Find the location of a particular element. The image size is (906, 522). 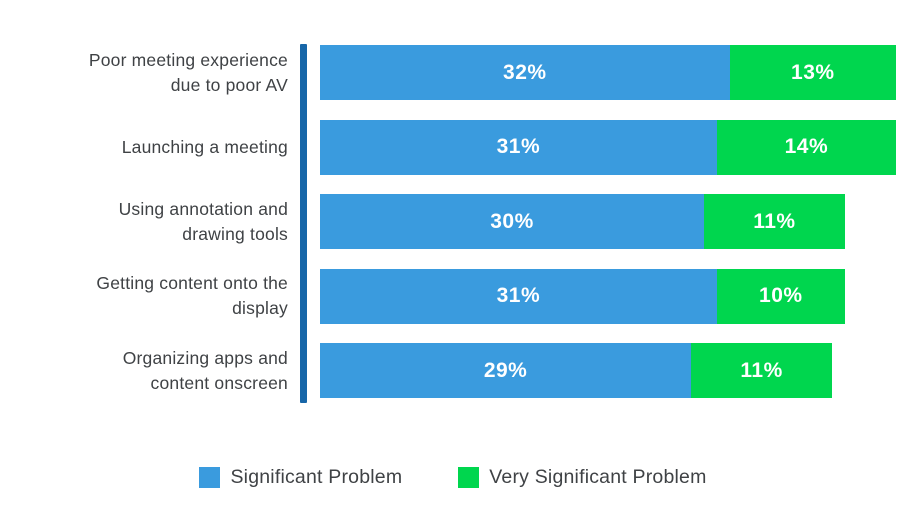

value-label: 10% is located at coordinates (781, 295).